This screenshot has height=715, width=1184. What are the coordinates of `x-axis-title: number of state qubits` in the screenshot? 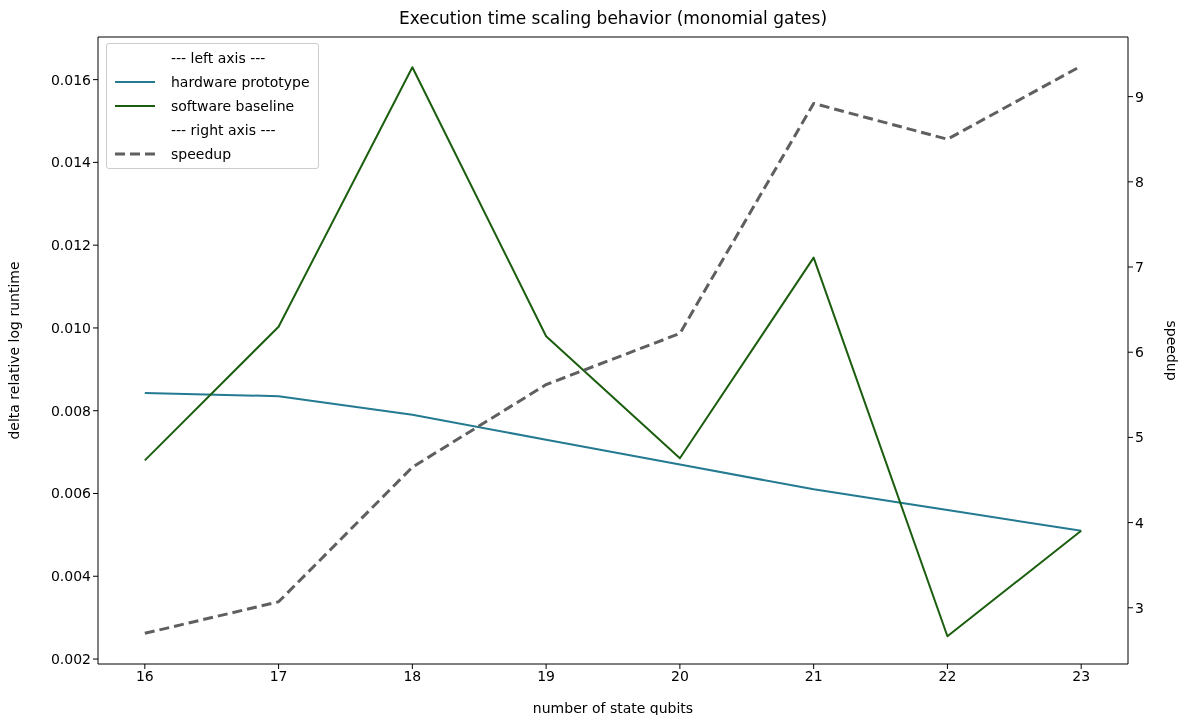 It's located at (613, 707).